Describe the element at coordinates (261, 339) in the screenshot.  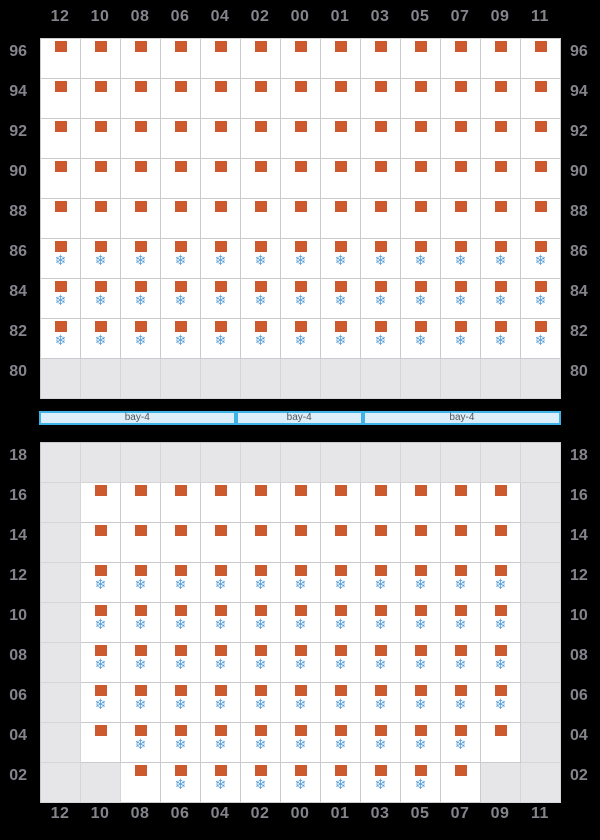
I see `slot-82-02: ❄` at that location.